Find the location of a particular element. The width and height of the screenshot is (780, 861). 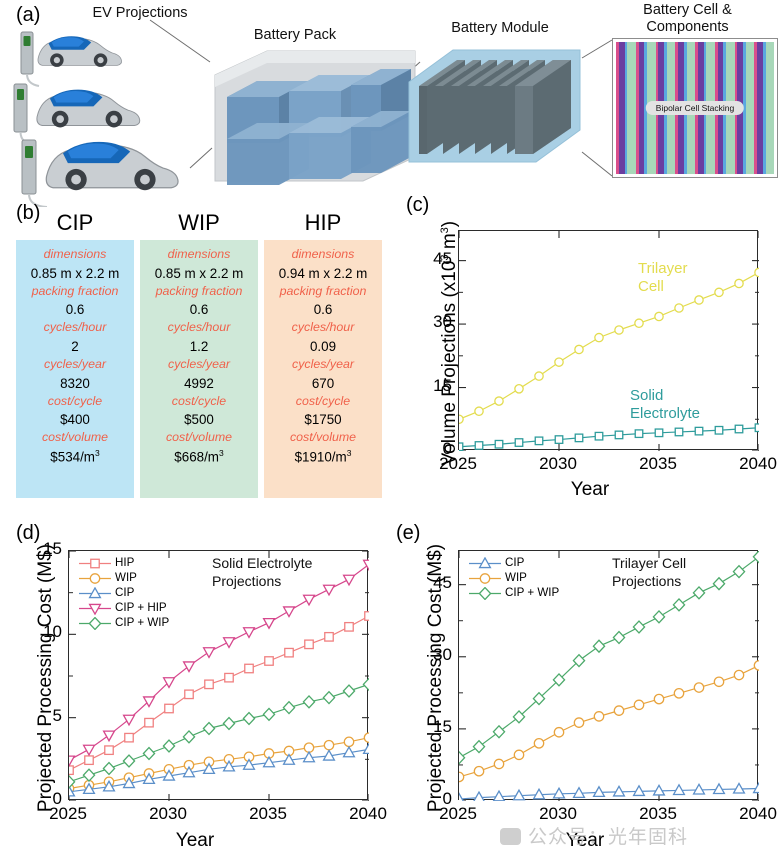

y-tick-label: 0 is located at coordinates (447, 448).